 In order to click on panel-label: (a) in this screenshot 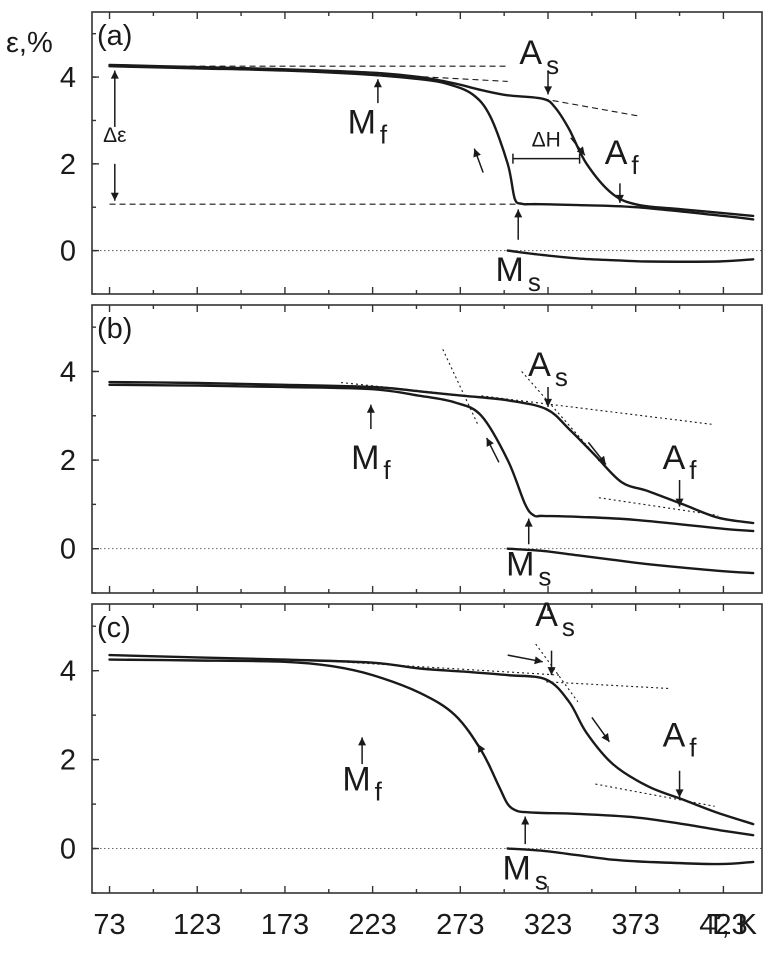, I will do `click(114, 36)`.